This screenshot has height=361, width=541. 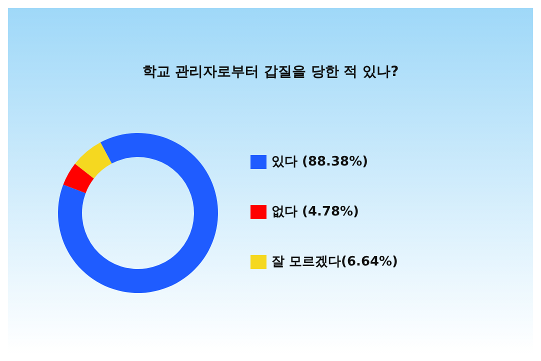 What do you see at coordinates (334, 262) in the screenshot?
I see `legend-label: 잘 모르겠다(6.64%)` at bounding box center [334, 262].